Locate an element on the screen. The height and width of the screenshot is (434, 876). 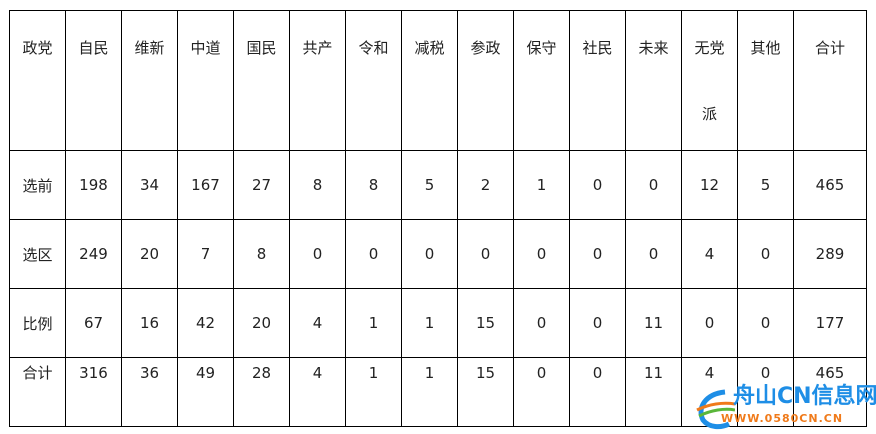
table-cell: 42 is located at coordinates (205, 323).